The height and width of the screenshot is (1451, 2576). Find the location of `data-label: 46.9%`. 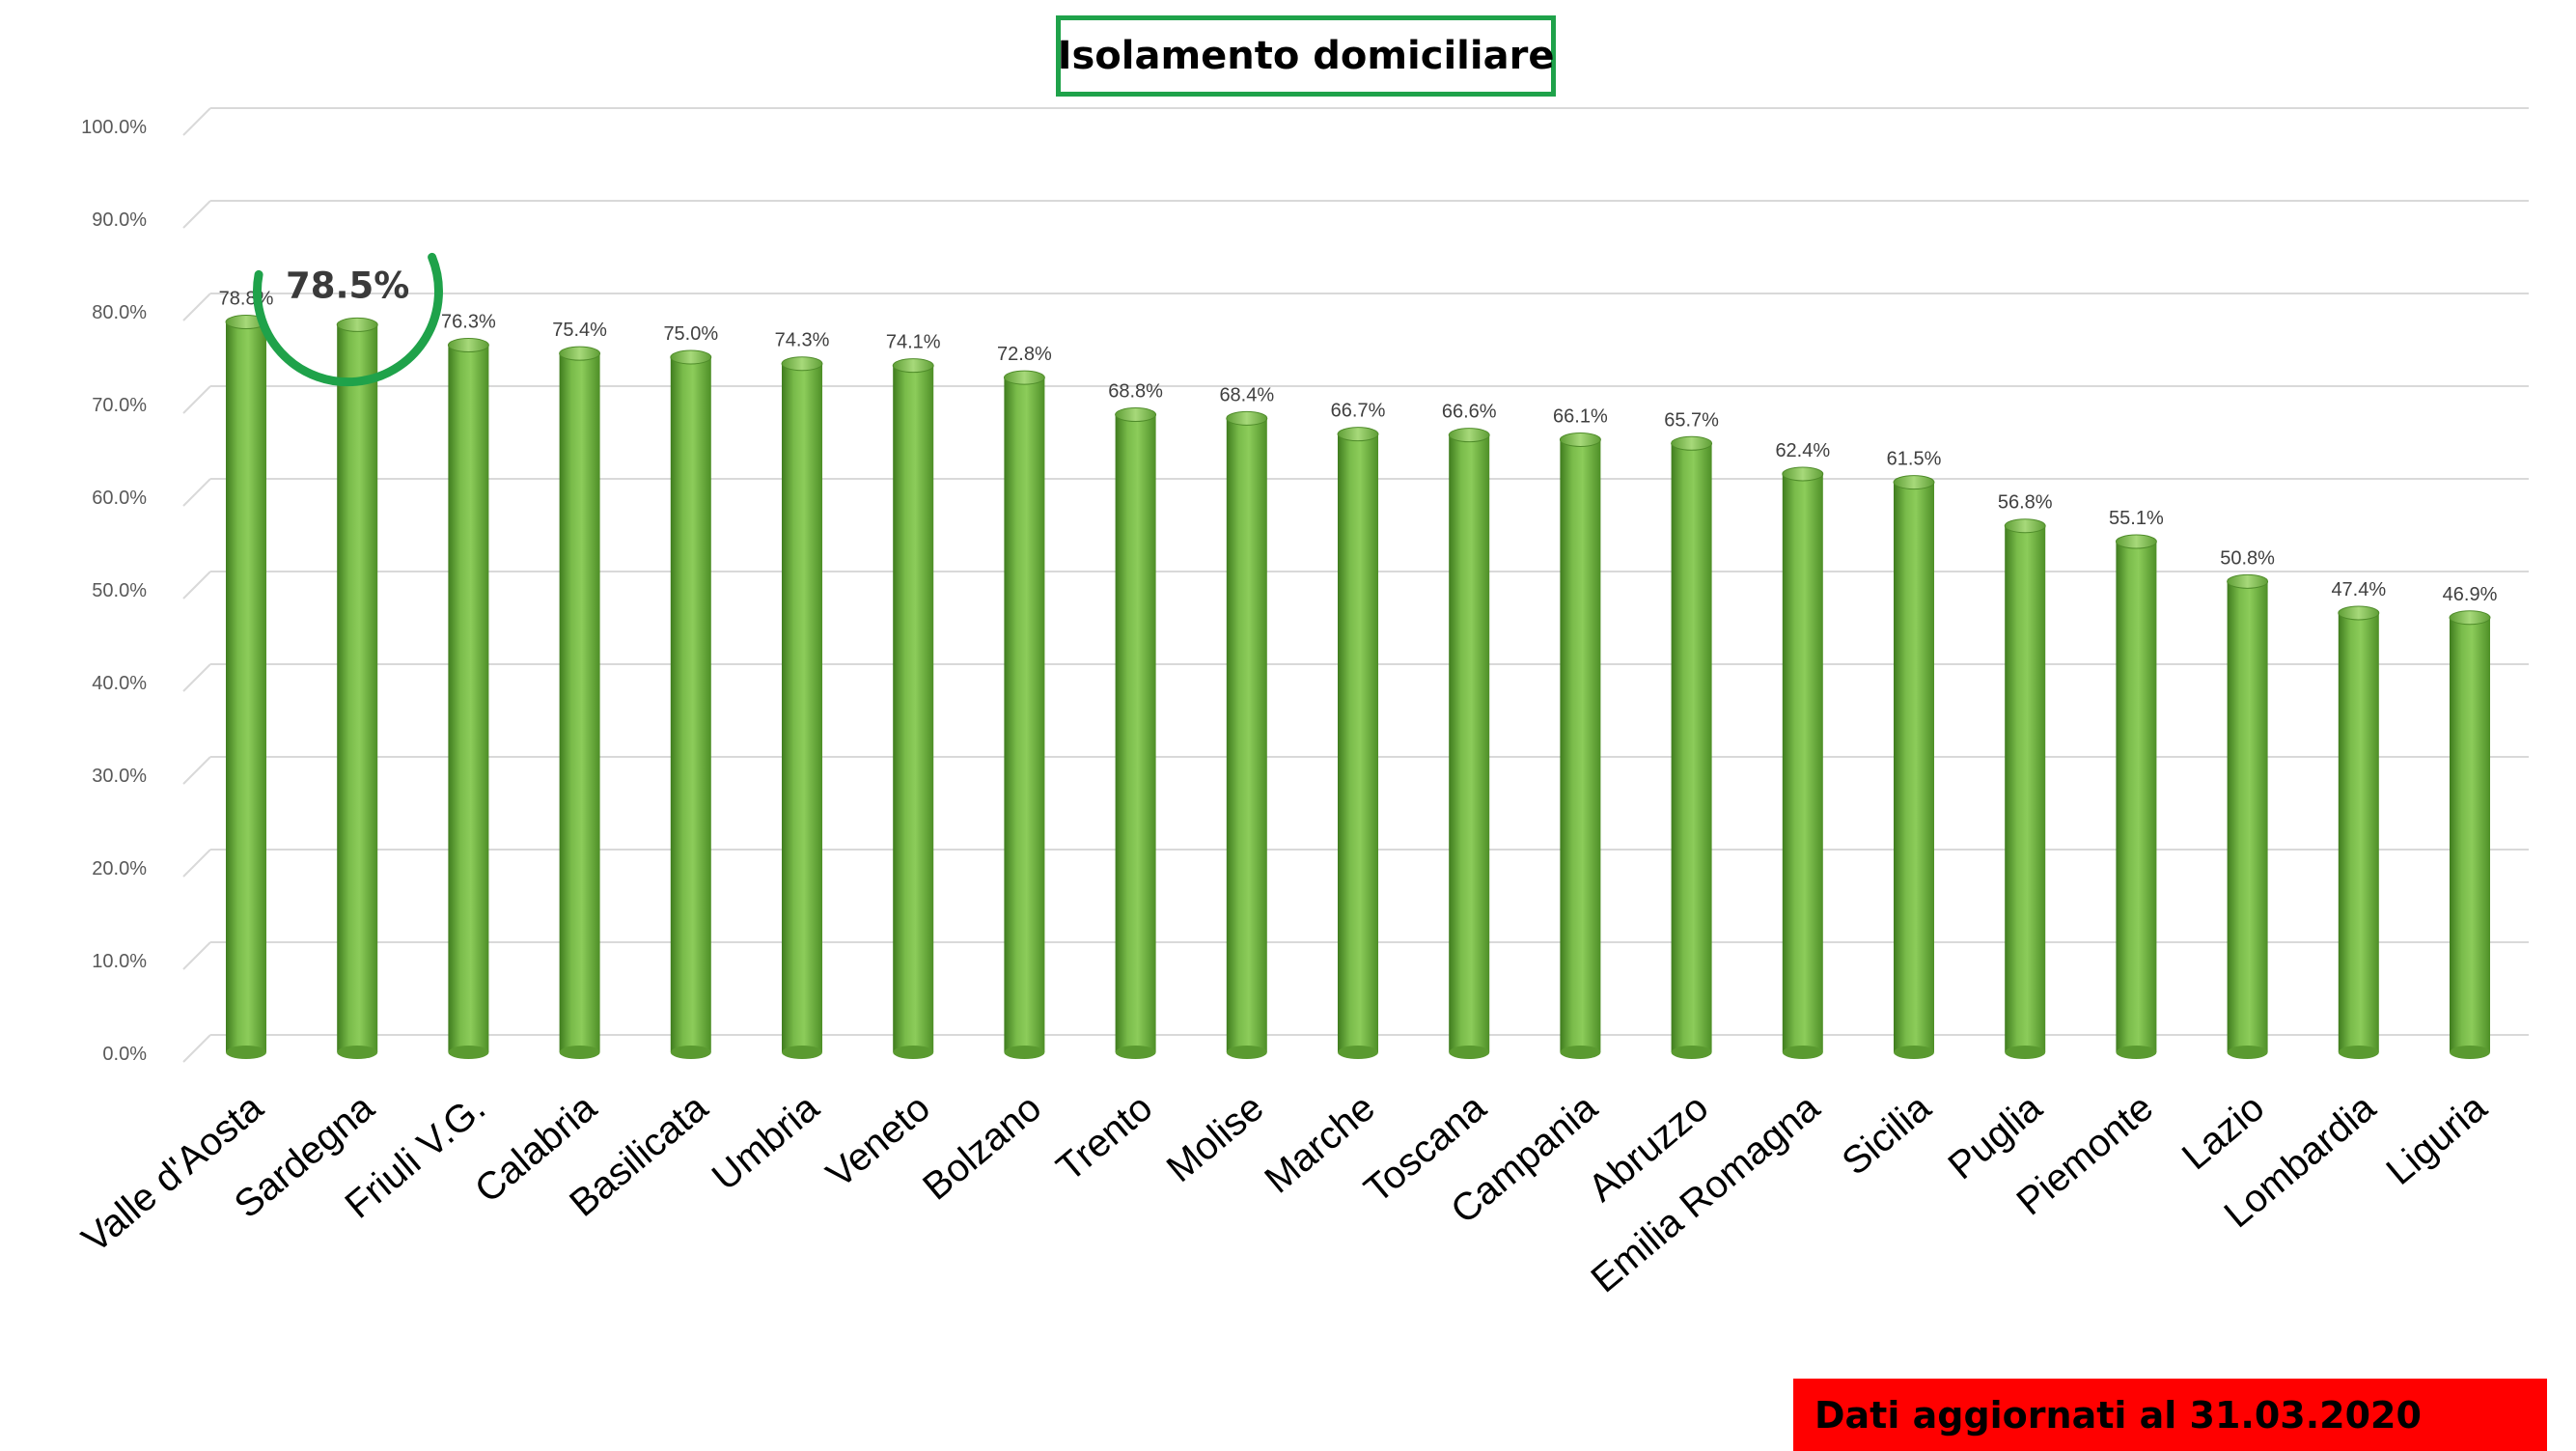

data-label: 46.9% is located at coordinates (2470, 594).